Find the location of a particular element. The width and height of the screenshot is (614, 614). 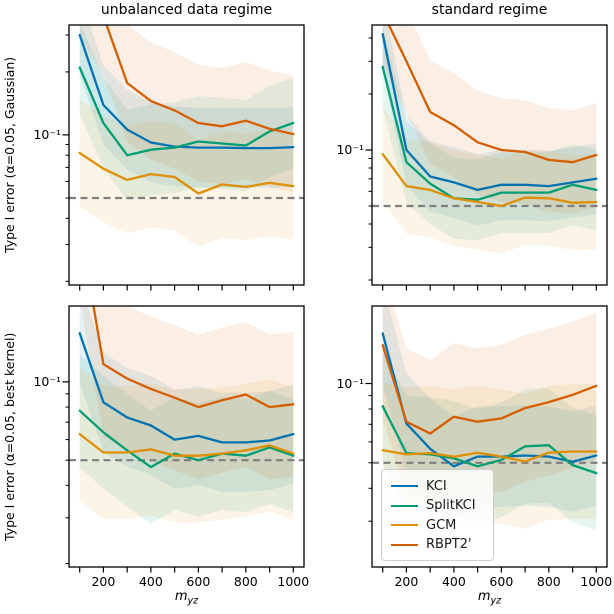

legend-label-splitkci: SplitKCI is located at coordinates (451, 506).